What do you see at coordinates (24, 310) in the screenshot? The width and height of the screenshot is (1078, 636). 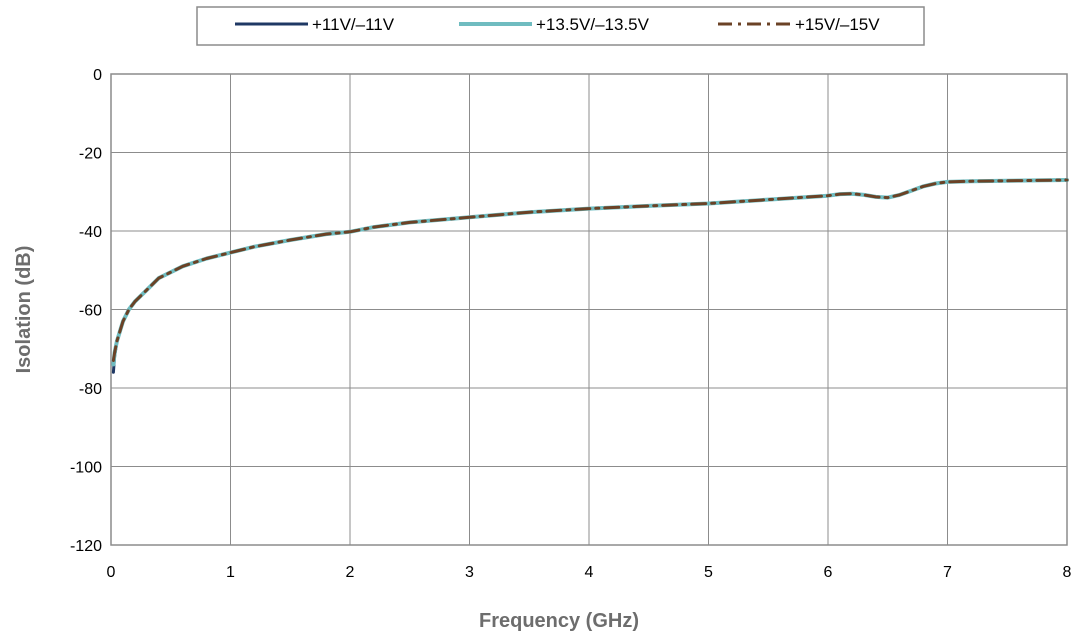 I see `y-axis-title: Isolation (dB)` at bounding box center [24, 310].